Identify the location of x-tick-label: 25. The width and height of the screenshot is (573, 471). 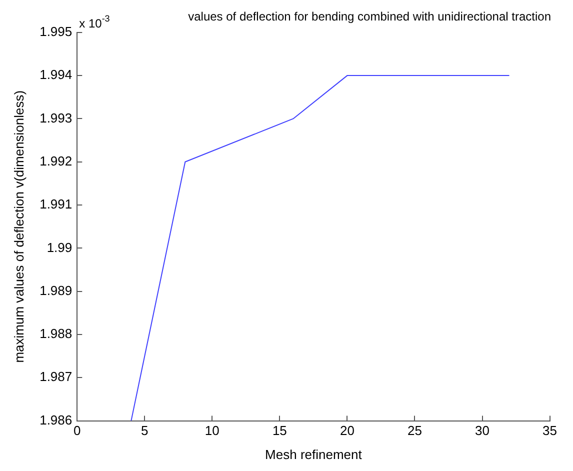
(414, 430).